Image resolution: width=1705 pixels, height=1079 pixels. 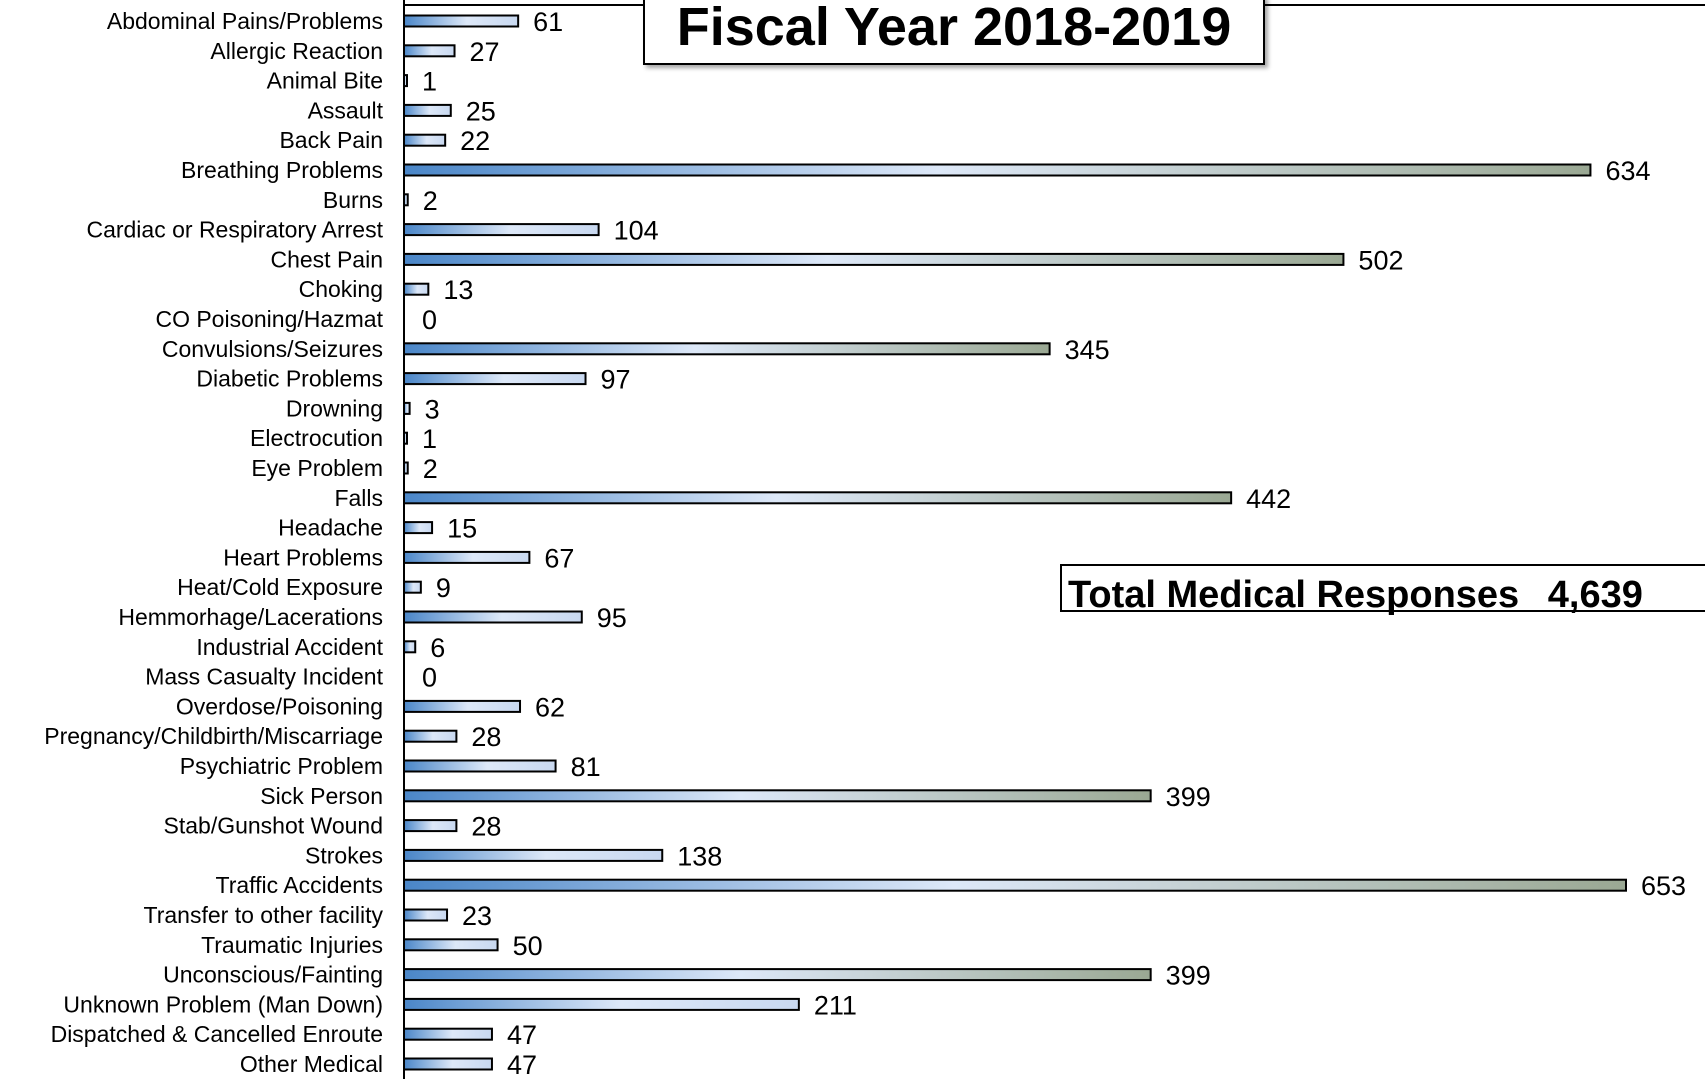 I want to click on category-label-co-poisoning-hazmat: CO Poisoning/Hazmat, so click(x=269, y=319).